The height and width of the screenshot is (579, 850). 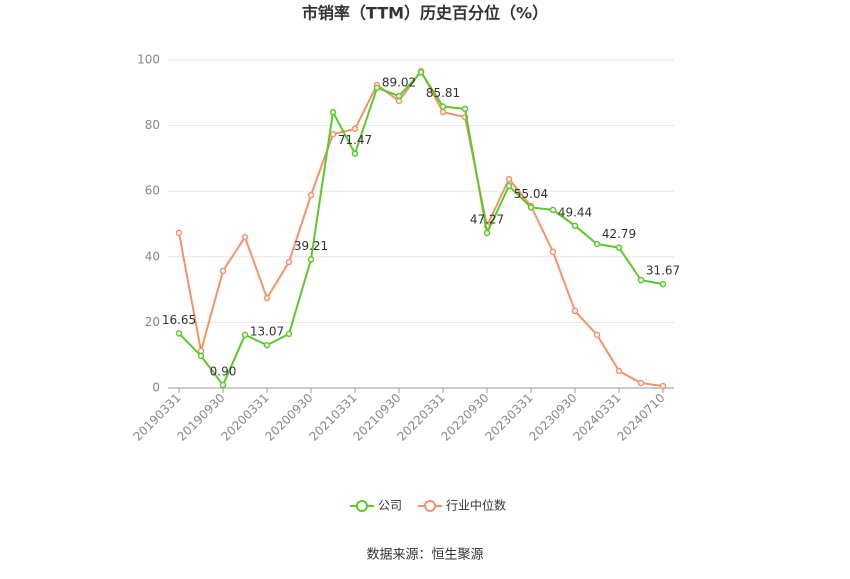 What do you see at coordinates (152, 256) in the screenshot?
I see `y-tick-label: 40` at bounding box center [152, 256].